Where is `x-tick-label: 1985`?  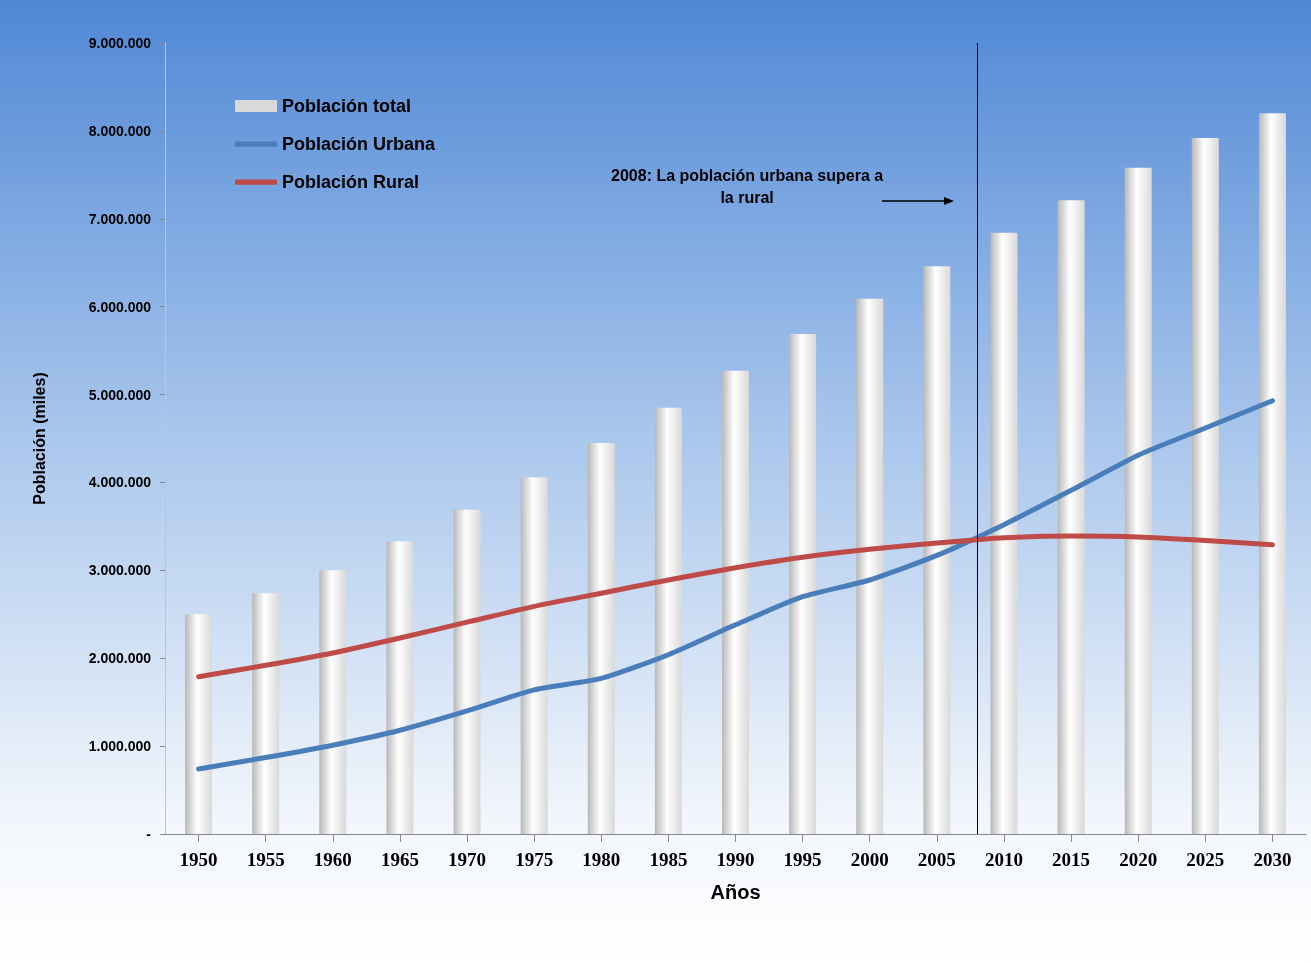
x-tick-label: 1985 is located at coordinates (668, 859).